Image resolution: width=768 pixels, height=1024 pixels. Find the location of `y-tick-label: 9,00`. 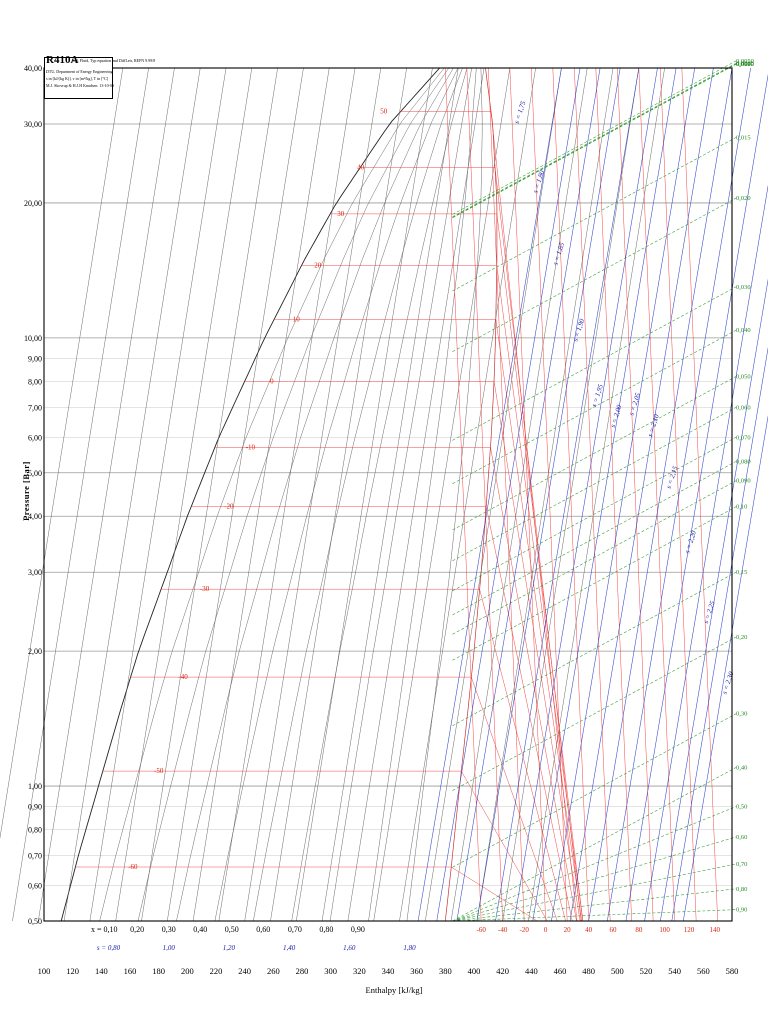

y-tick-label: 9,00 is located at coordinates (35, 358).